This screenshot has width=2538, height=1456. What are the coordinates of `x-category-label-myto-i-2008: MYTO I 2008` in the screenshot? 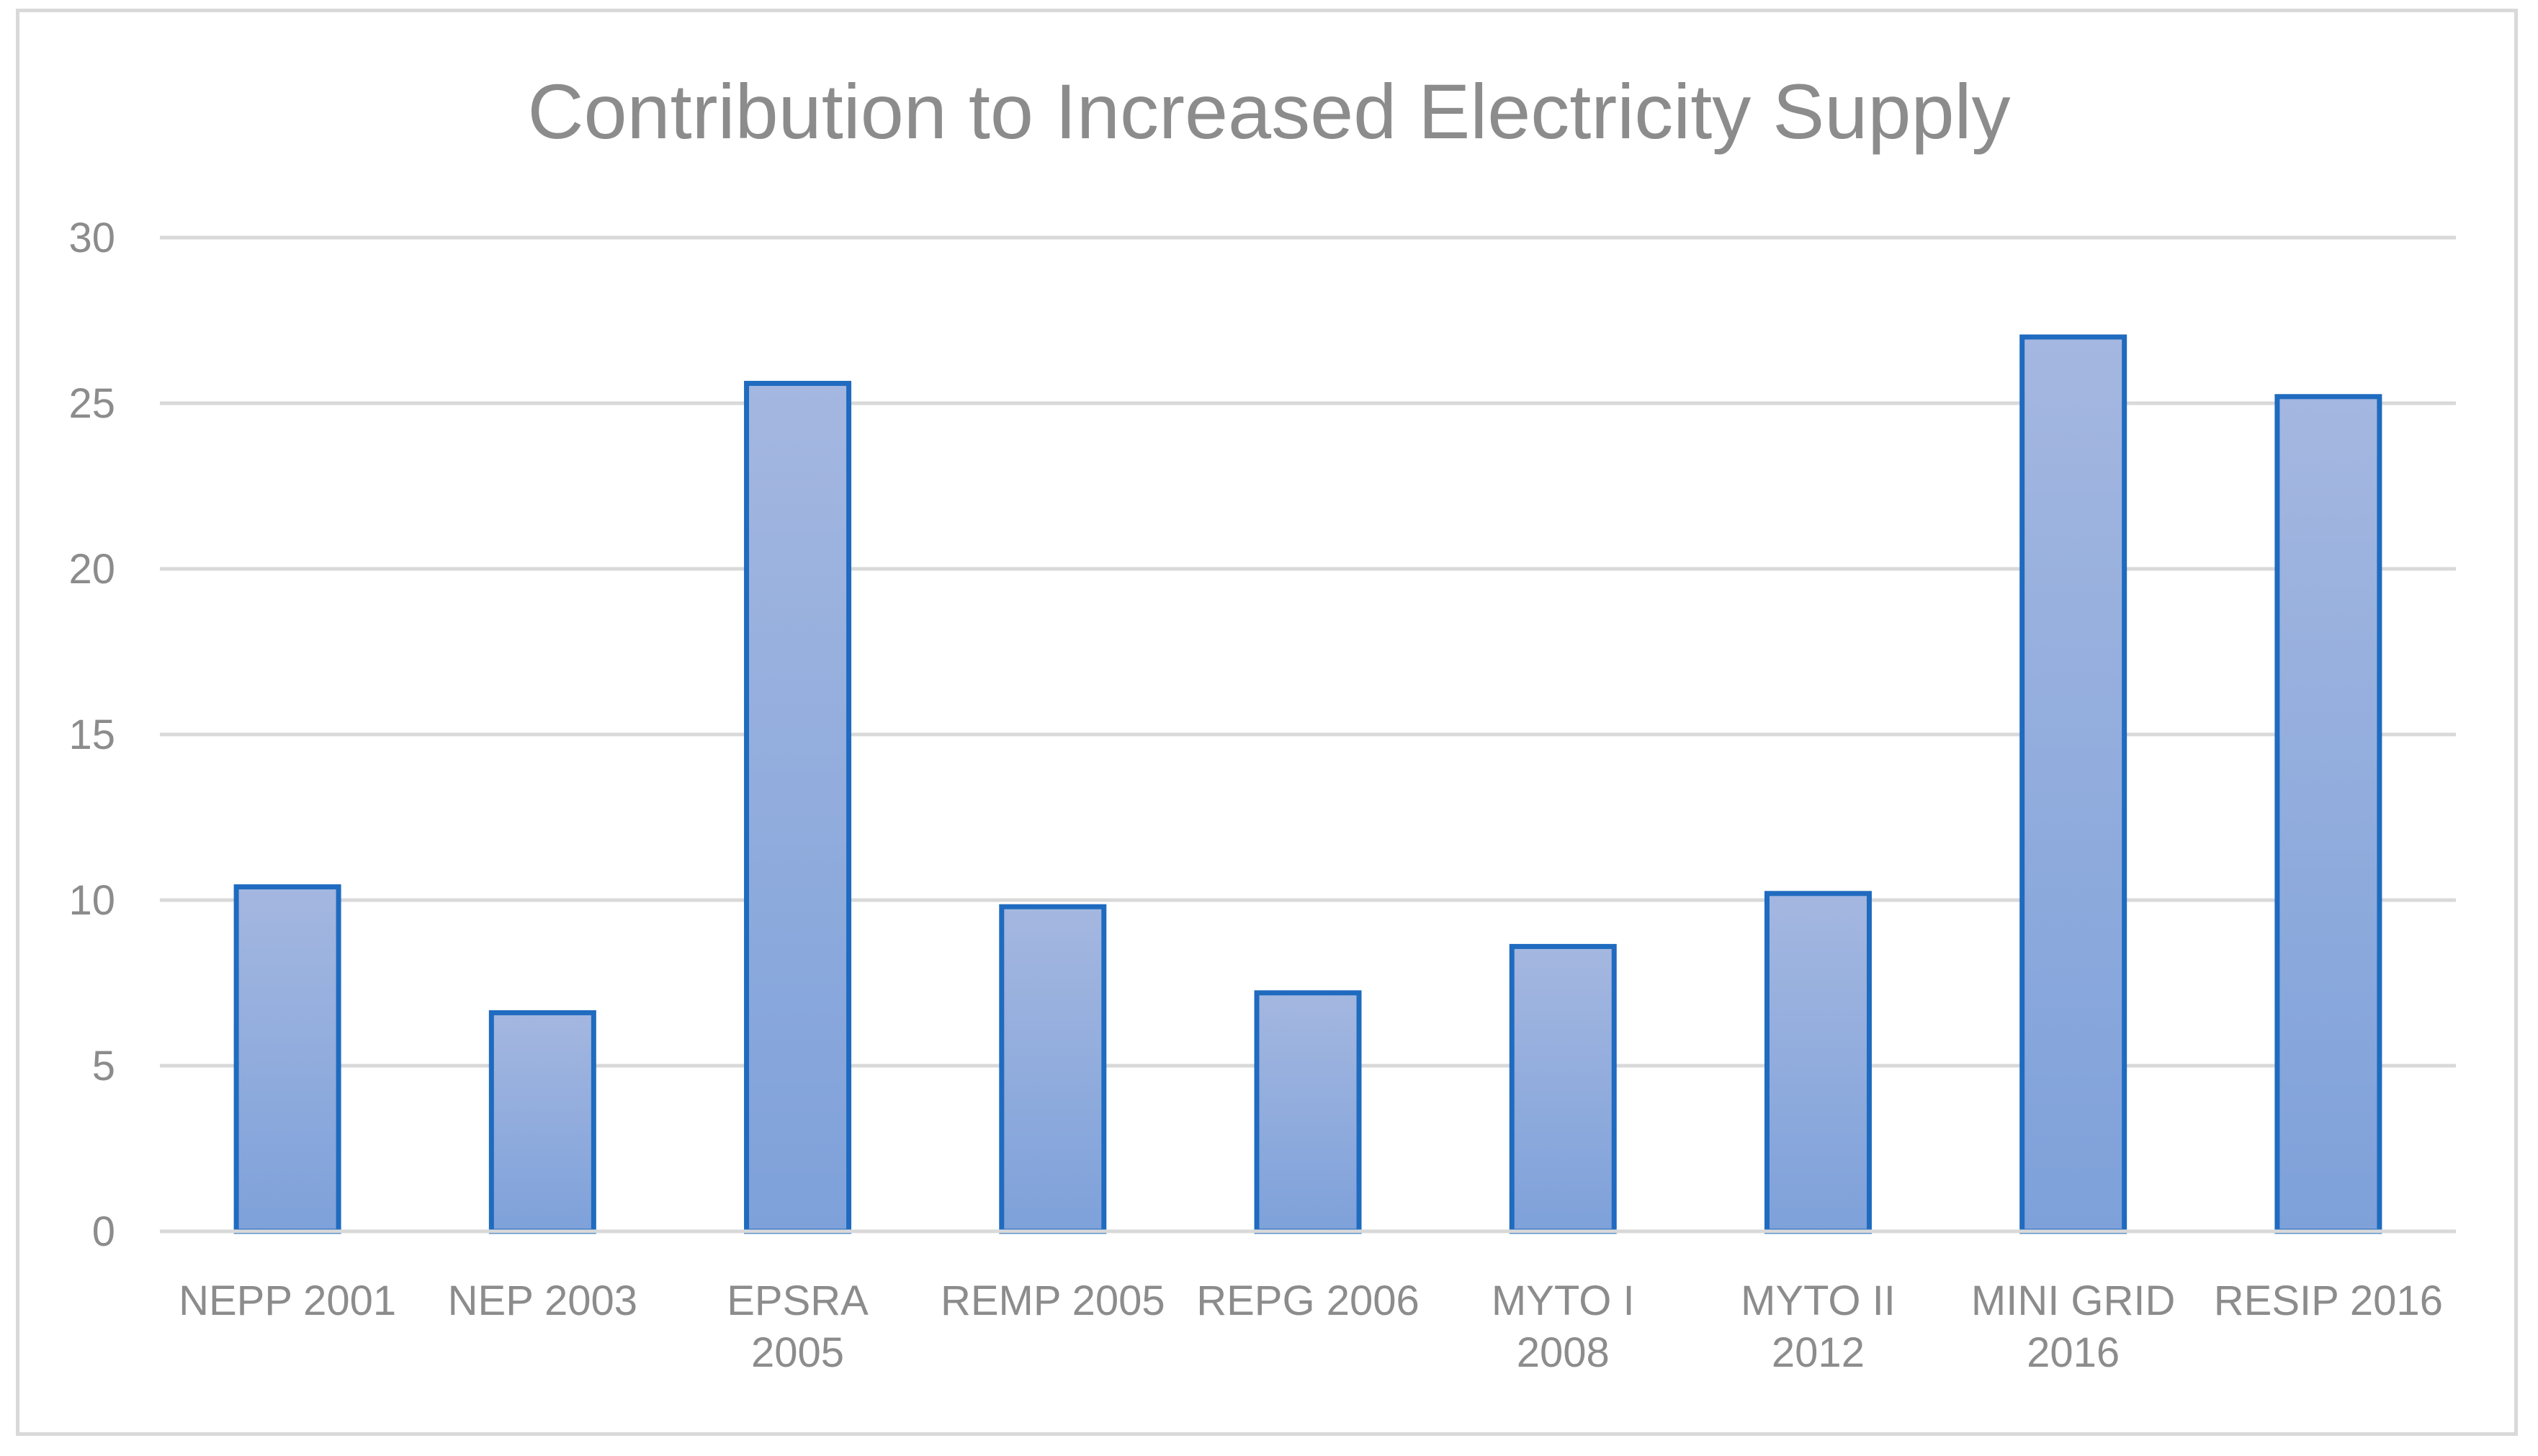 It's located at (1564, 1326).